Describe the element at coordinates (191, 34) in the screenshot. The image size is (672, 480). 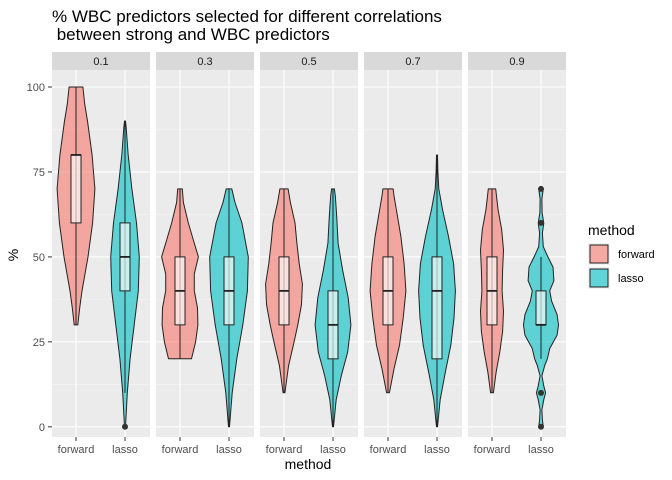
I see `chart-title-line-2: between strong and WBC predictors` at that location.